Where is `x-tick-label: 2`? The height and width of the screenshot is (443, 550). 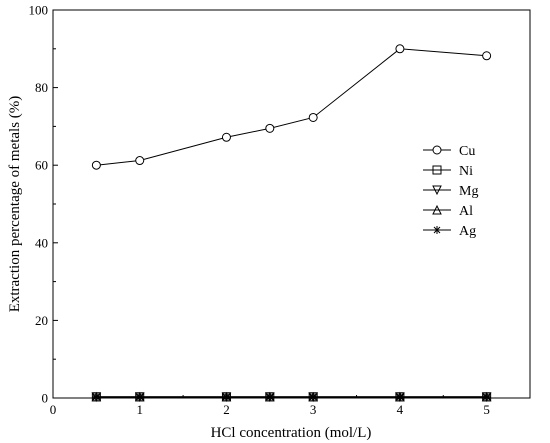 x-tick-label: 2 is located at coordinates (226, 409).